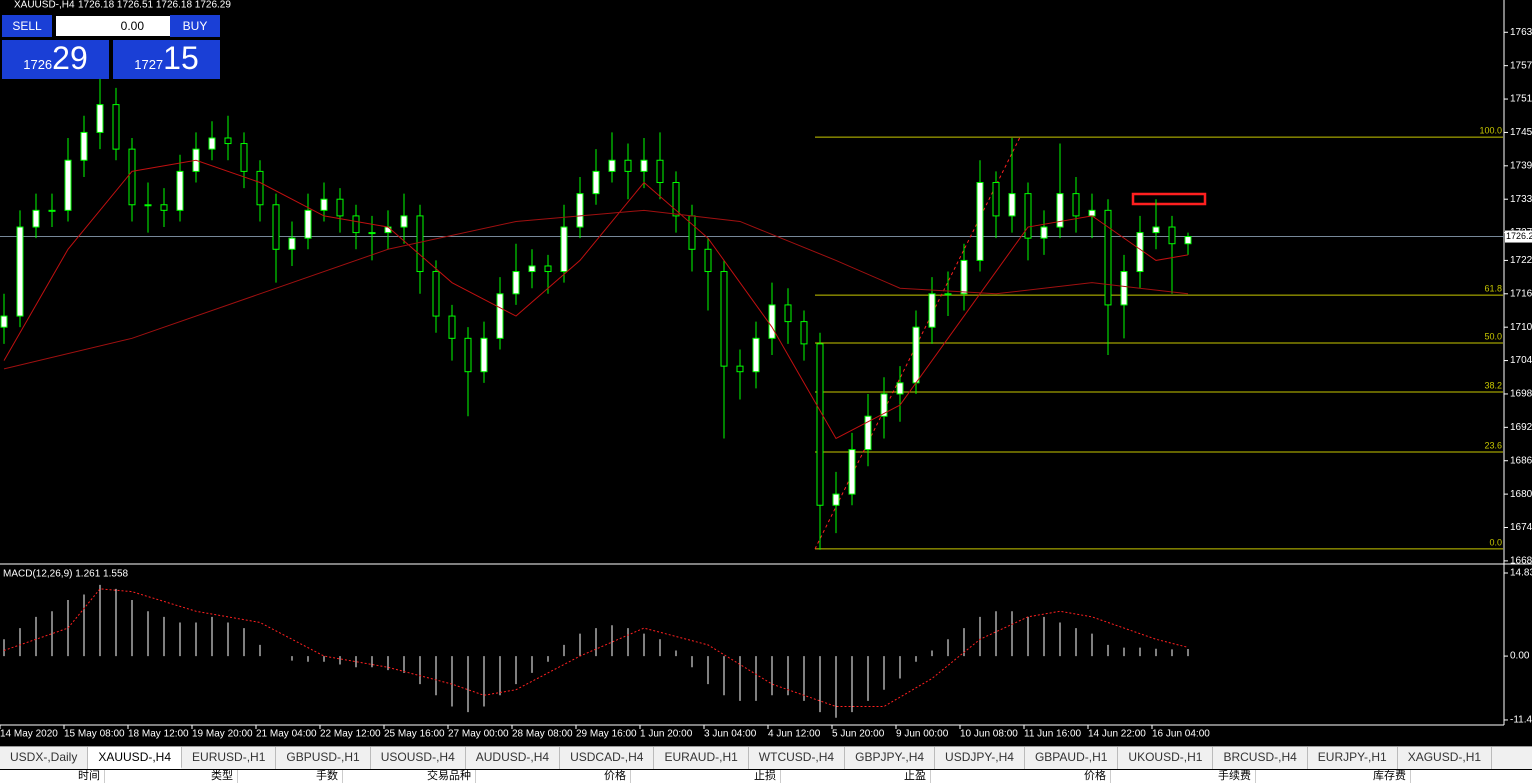  I want to click on x-tick-label: 28 May 08:00, so click(542, 734).